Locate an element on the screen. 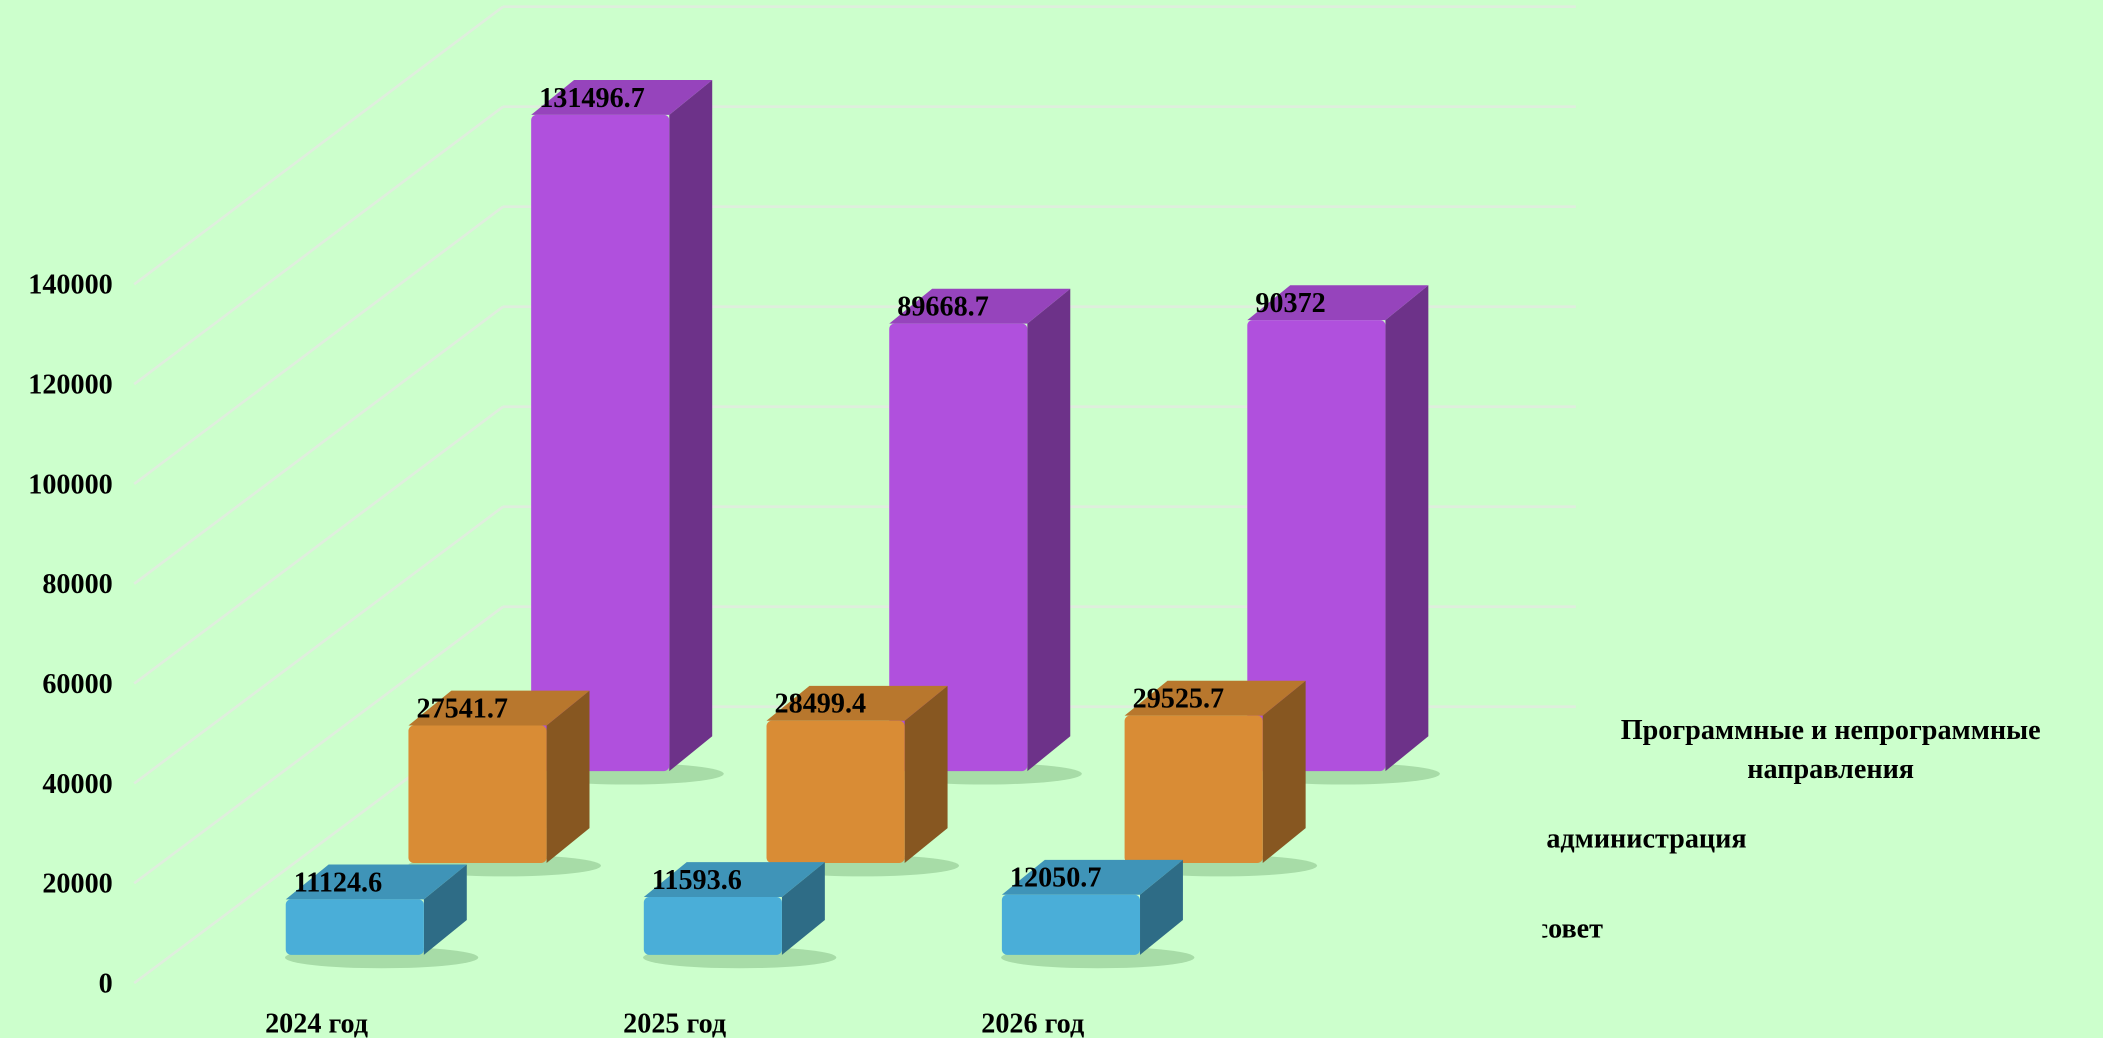 This screenshot has height=1038, width=2103. legend-entry: Муниципальный совет is located at coordinates (1573, 928).